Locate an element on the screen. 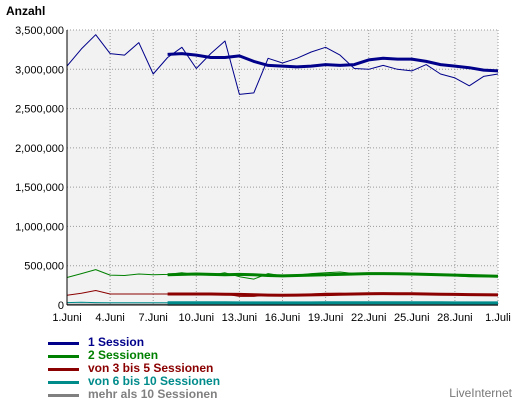 This screenshot has width=520, height=405. x-tick-label: 1.Juni is located at coordinates (66, 318).